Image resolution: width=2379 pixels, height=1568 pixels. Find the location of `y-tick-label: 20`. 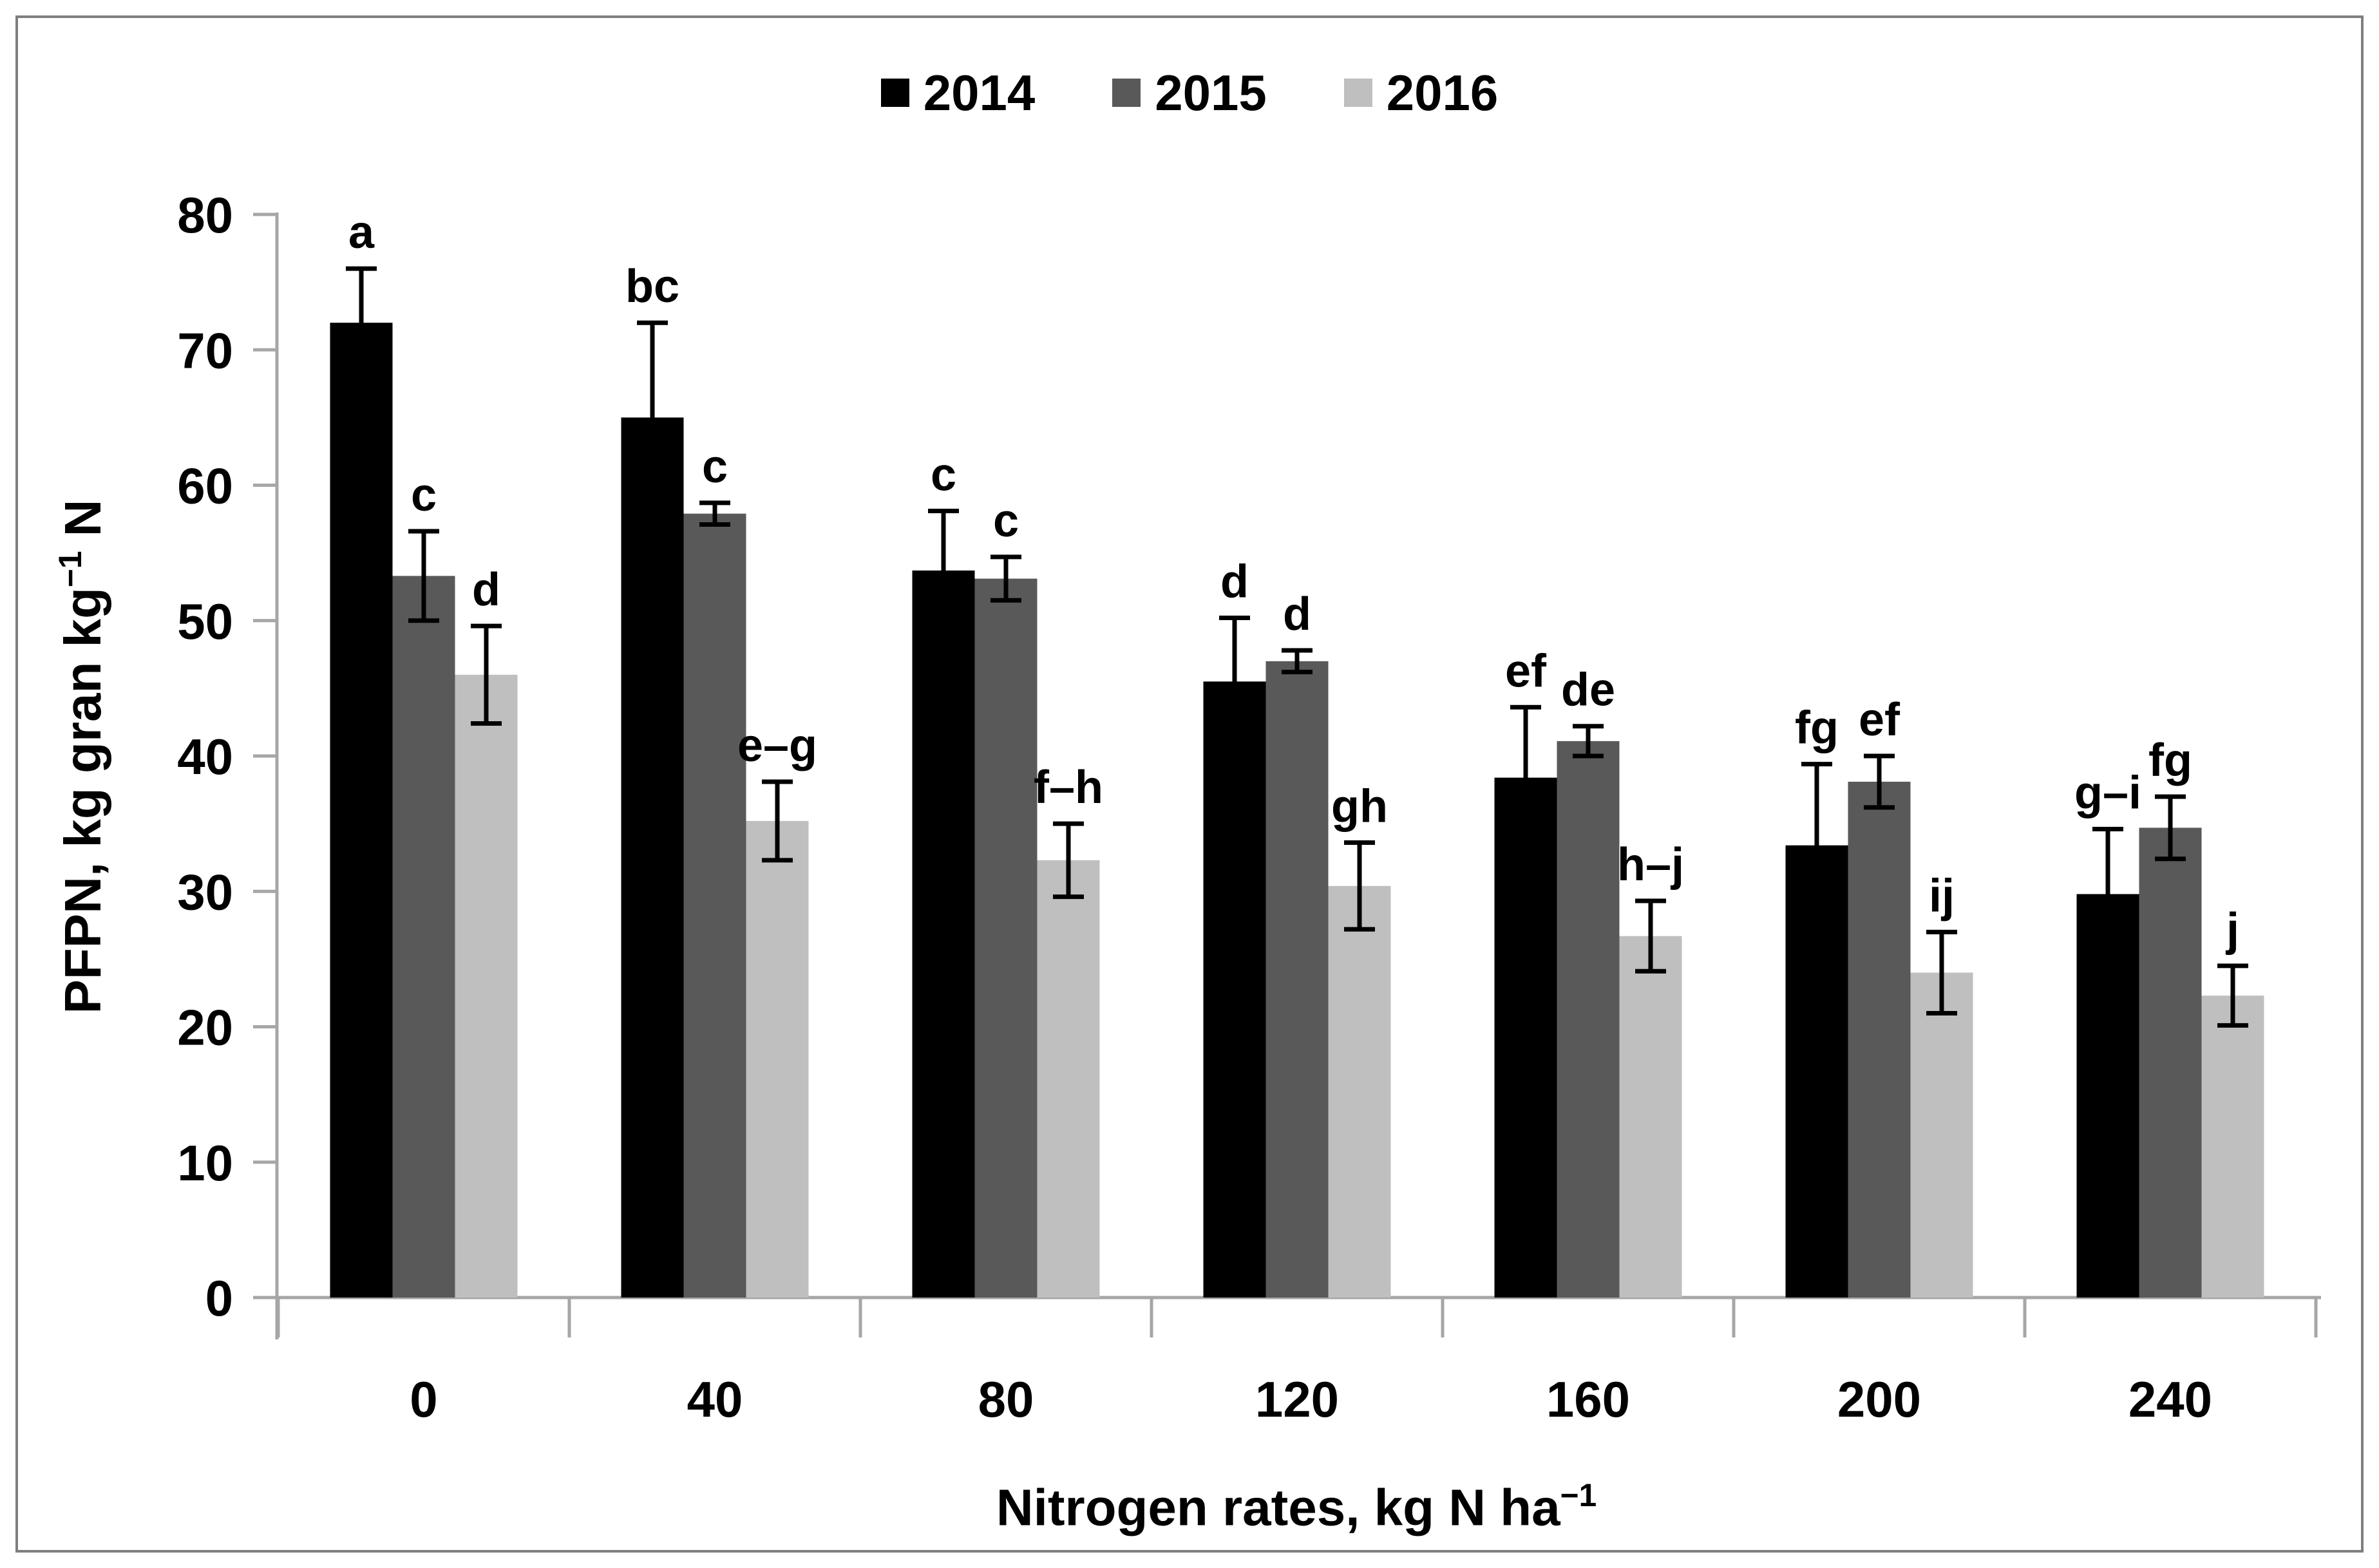

y-tick-label: 20 is located at coordinates (205, 1027).